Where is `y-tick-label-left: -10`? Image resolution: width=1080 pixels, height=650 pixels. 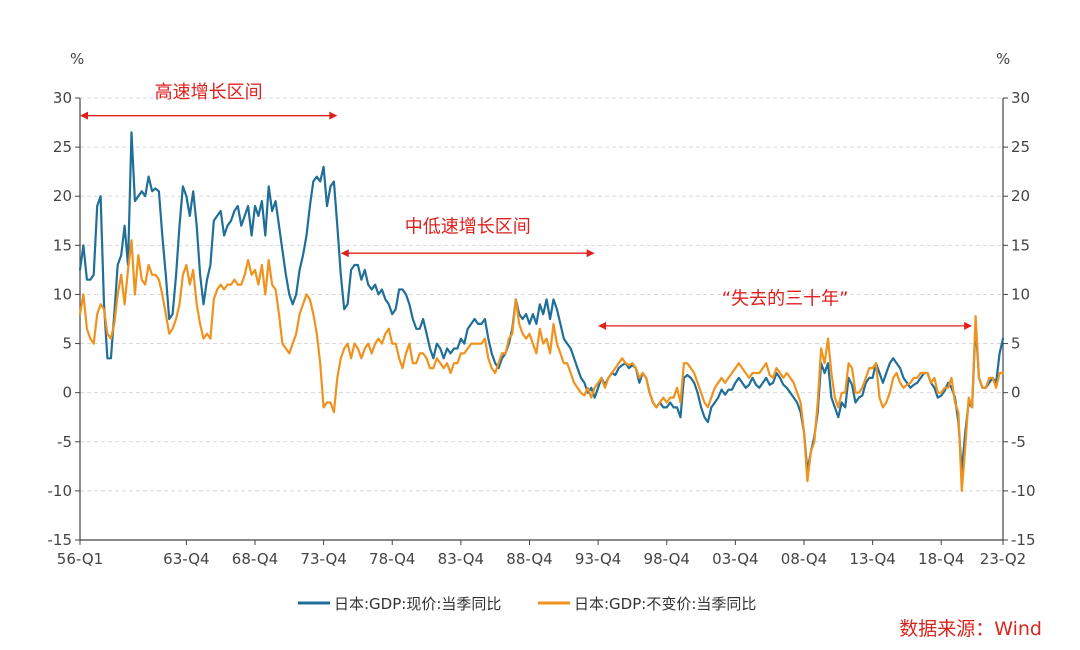 y-tick-label-left: -10 is located at coordinates (60, 491).